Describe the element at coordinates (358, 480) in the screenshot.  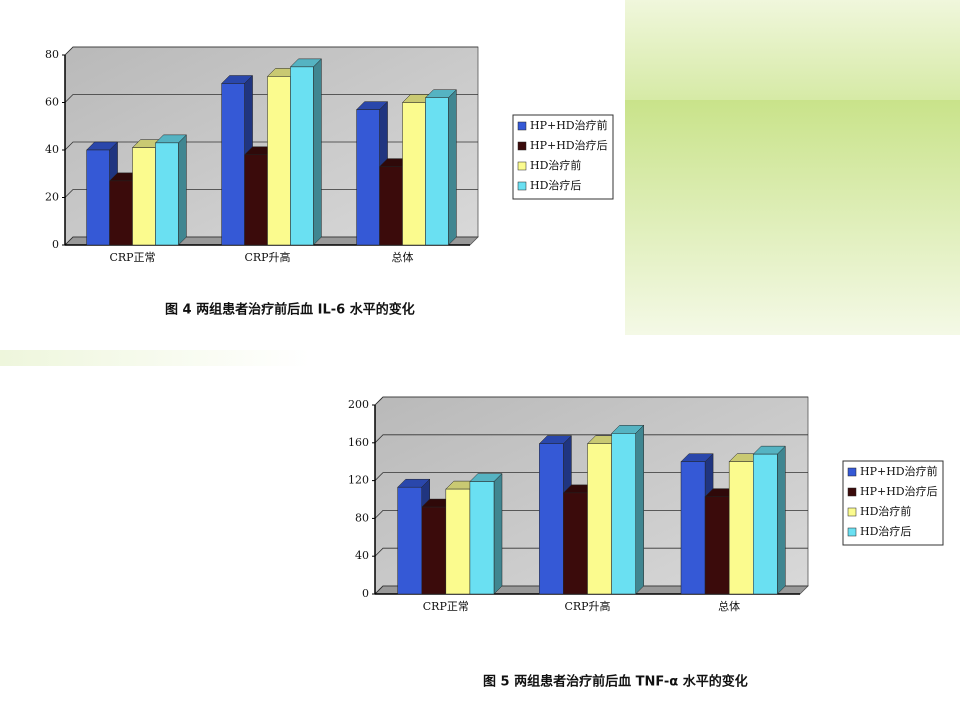
I see `y-tick-label: 120` at that location.